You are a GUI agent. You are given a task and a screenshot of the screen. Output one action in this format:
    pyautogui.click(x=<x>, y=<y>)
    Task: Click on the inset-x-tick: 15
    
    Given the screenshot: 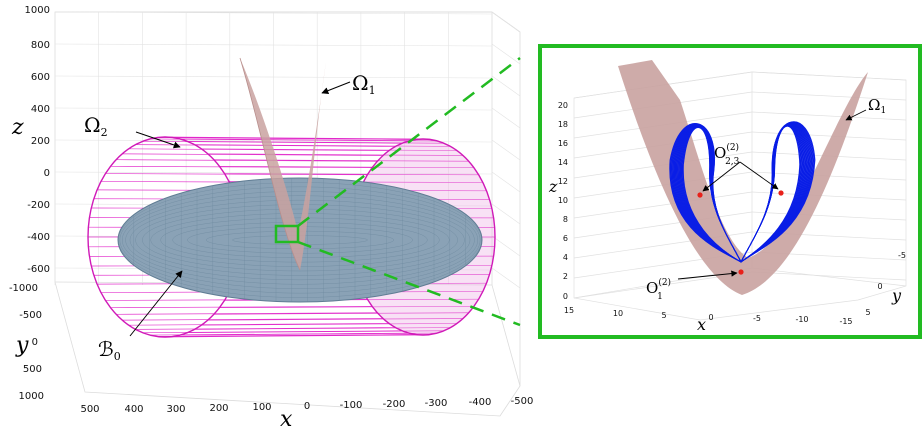 What is the action you would take?
    pyautogui.click(x=569, y=310)
    